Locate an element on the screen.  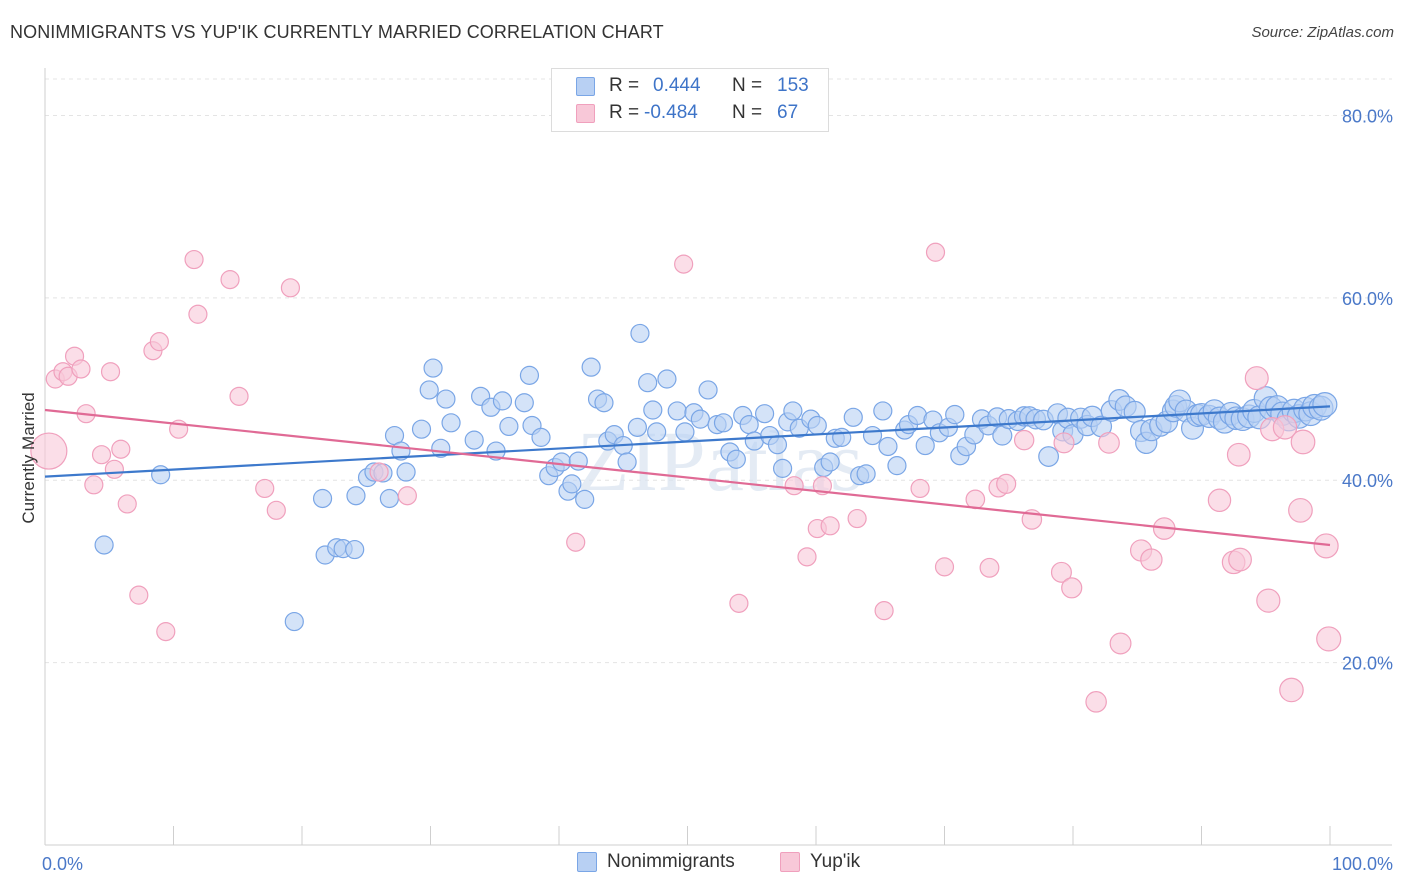
bottom-legend-yupik: Yup'ik is located at coordinates (820, 862).